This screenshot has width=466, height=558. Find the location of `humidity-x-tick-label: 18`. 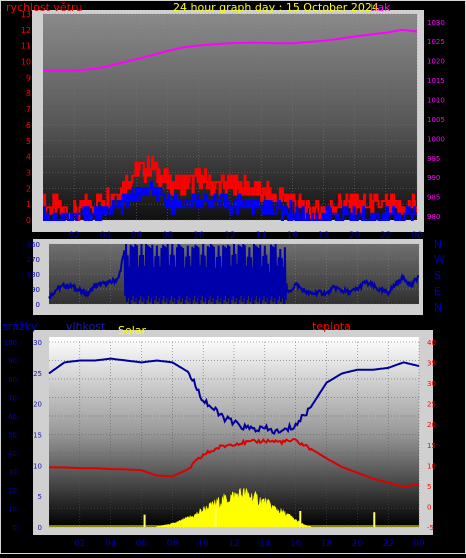

humidity-x-tick-label: 18 is located at coordinates (327, 544).